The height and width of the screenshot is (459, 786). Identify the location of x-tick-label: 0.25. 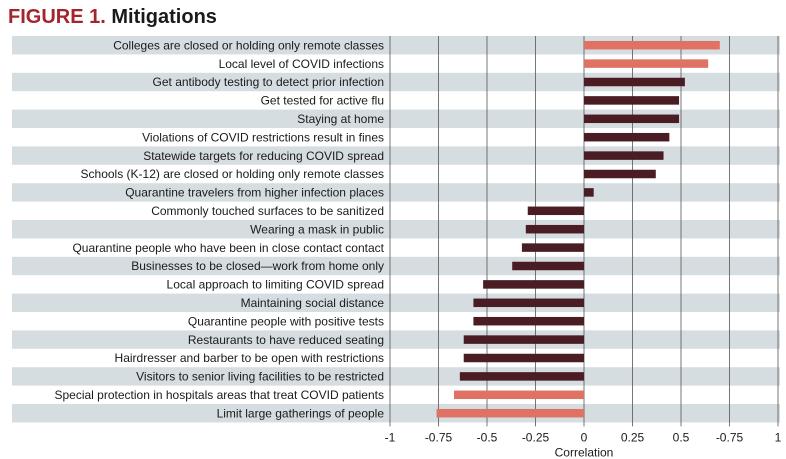
(633, 437).